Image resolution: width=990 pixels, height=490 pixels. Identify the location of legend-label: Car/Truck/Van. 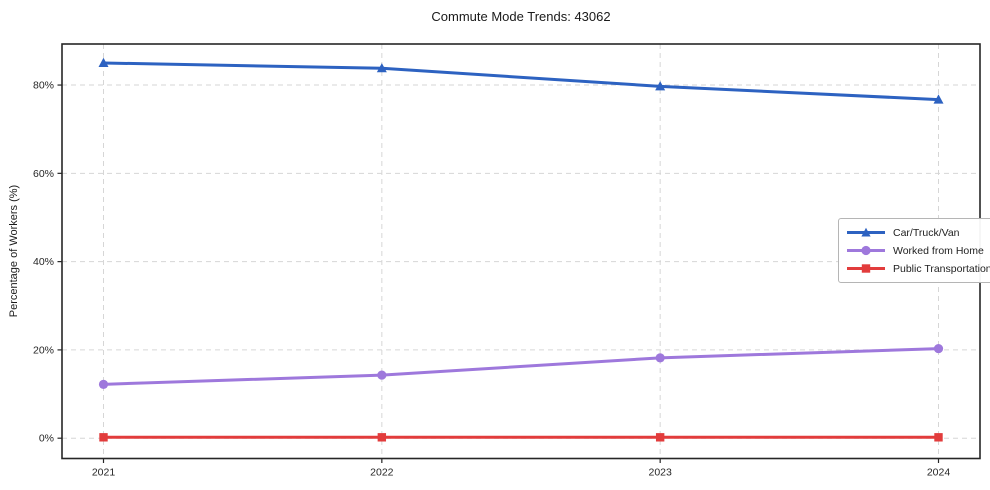
(926, 232).